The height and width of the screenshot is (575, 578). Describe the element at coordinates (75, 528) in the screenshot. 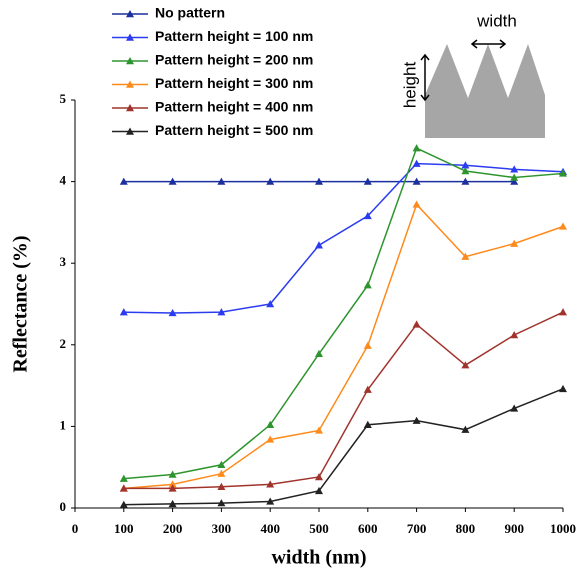

I see `x-tick-label: 0` at that location.